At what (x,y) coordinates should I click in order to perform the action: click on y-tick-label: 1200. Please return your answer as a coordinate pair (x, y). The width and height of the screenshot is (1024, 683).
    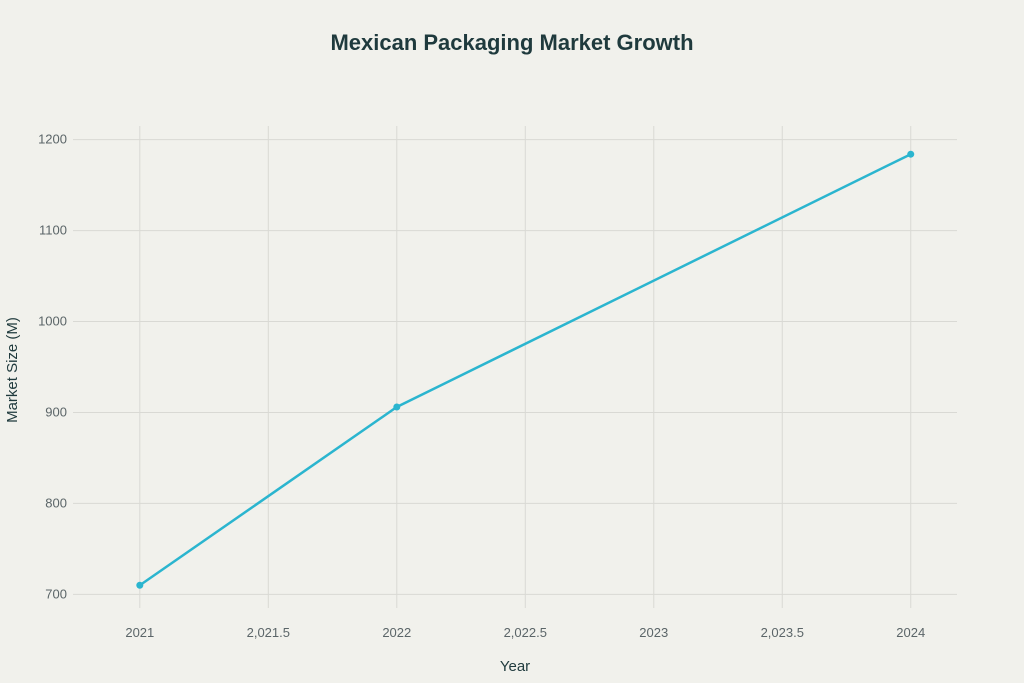
    Looking at the image, I should click on (52, 139).